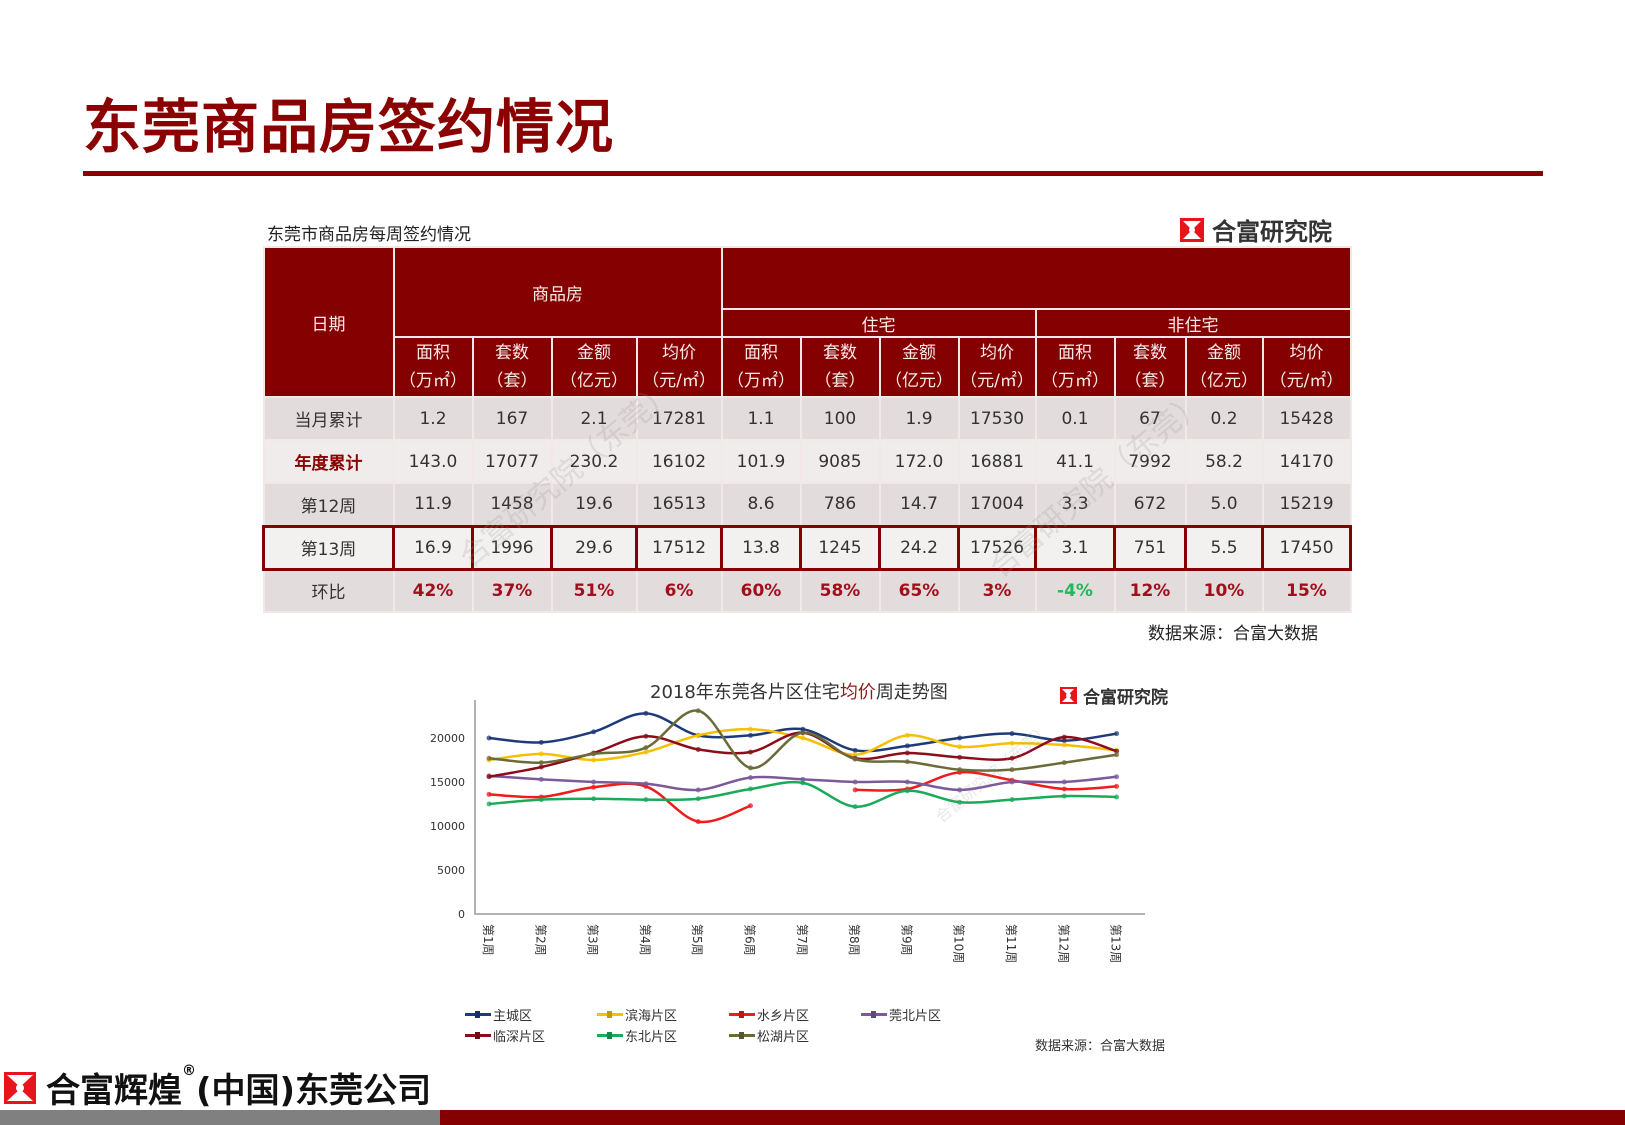 This screenshot has height=1125, width=1625. Describe the element at coordinates (679, 418) in the screenshot. I see `table-cell: 17281` at that location.